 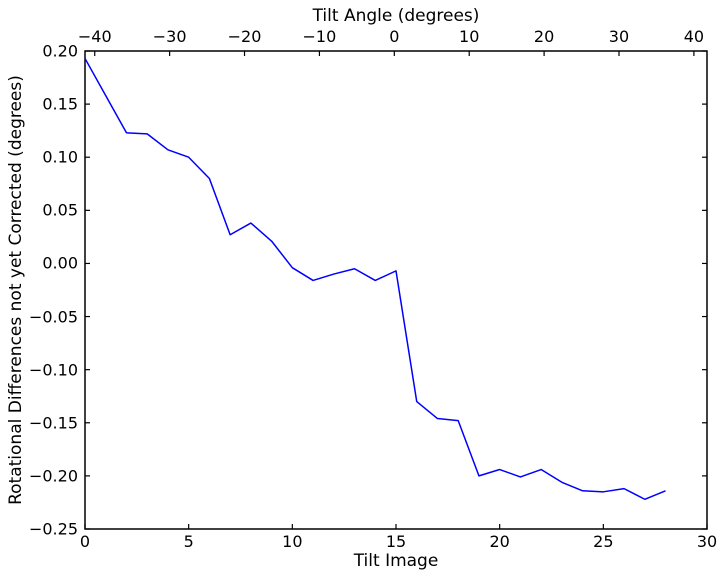 What do you see at coordinates (396, 561) in the screenshot?
I see `x-axis-title: Tilt Image` at bounding box center [396, 561].